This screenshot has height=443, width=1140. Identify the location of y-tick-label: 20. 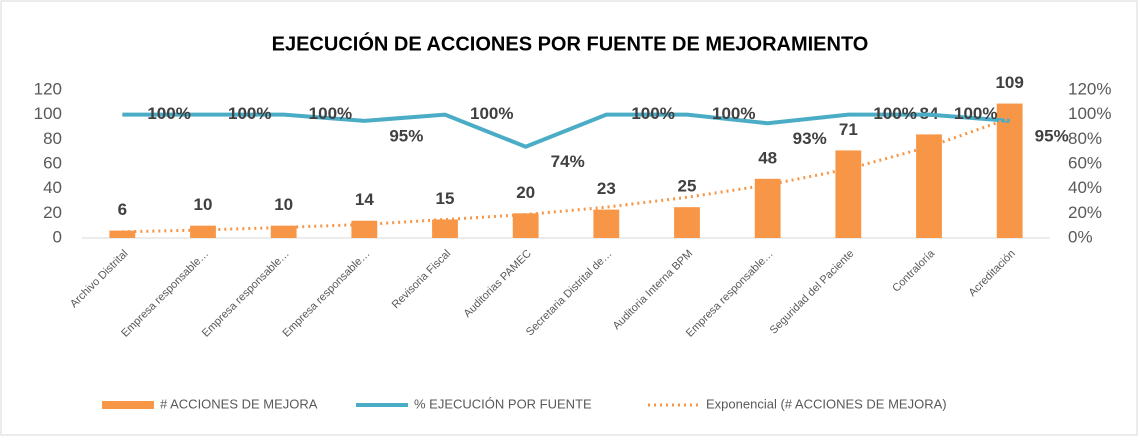
(52, 212).